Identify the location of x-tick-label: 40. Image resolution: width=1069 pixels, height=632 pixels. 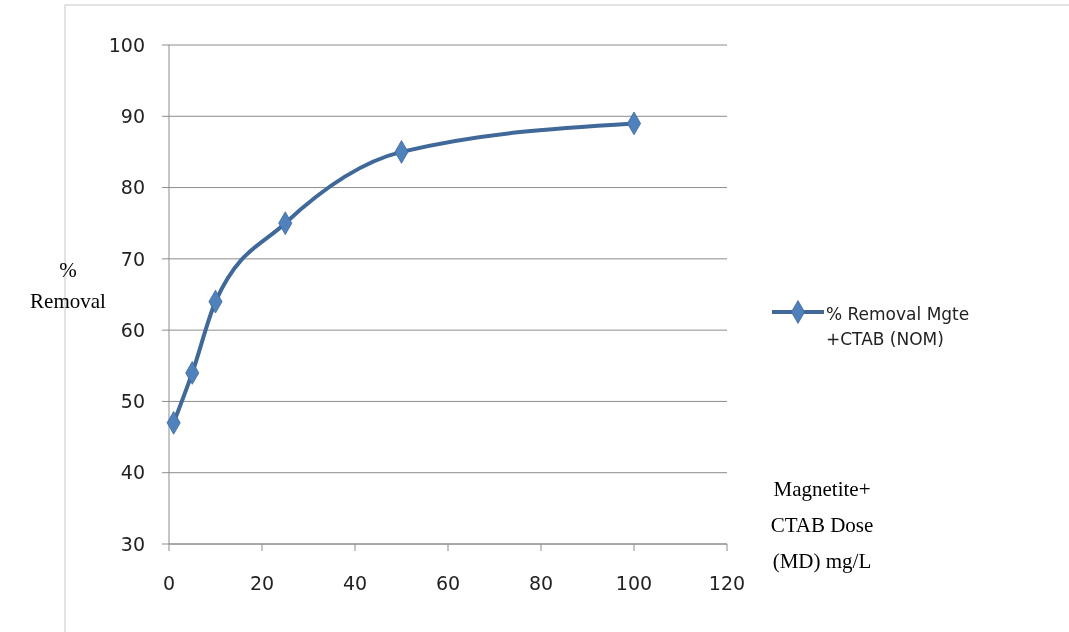
(355, 583).